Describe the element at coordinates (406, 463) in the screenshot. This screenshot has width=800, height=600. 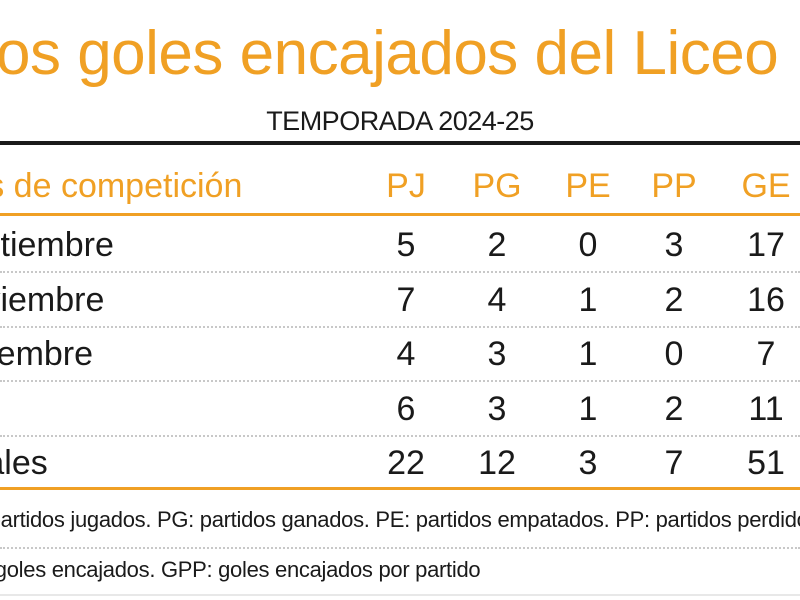
I see `row-pj: 22` at that location.